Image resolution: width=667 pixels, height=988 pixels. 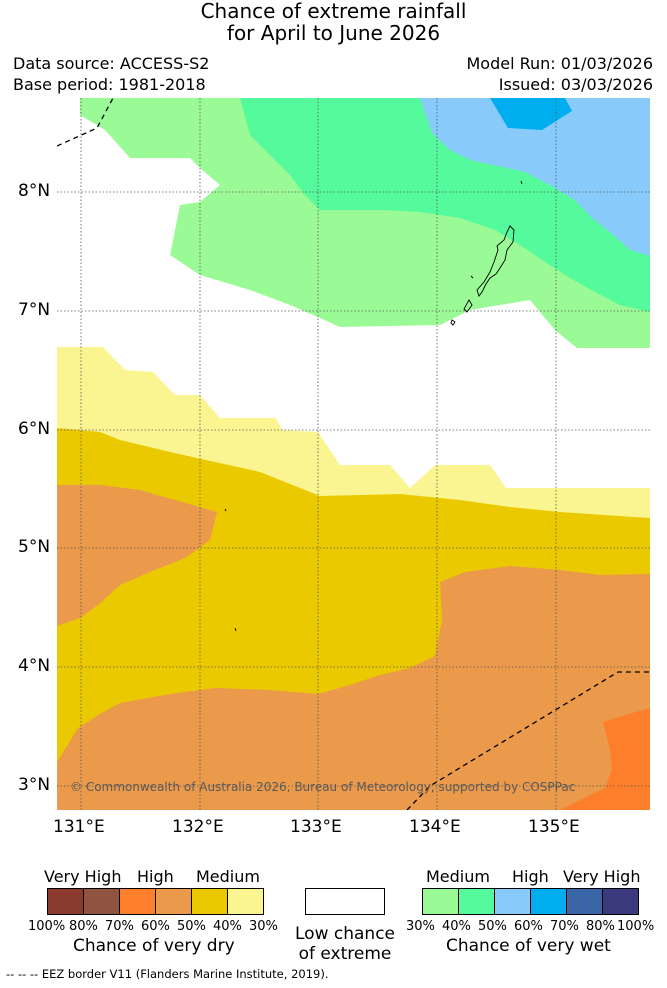 What do you see at coordinates (535, 177) in the screenshot?
I see `wet-50-60-region` at bounding box center [535, 177].